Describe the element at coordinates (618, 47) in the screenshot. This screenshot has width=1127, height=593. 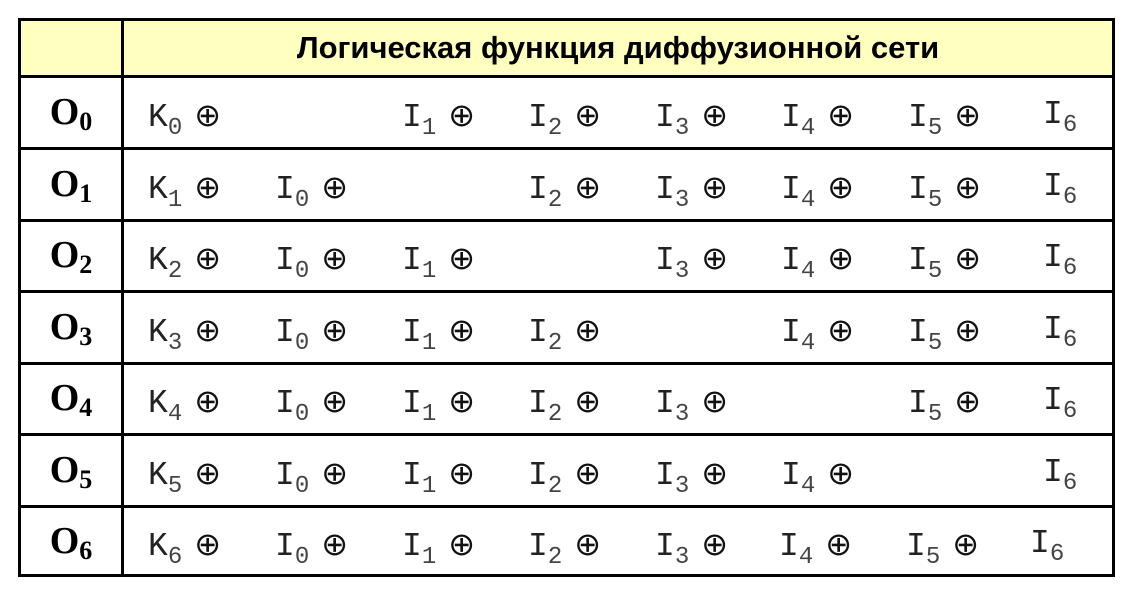
I see `table-title: Логическая функция диффузионной сети` at that location.